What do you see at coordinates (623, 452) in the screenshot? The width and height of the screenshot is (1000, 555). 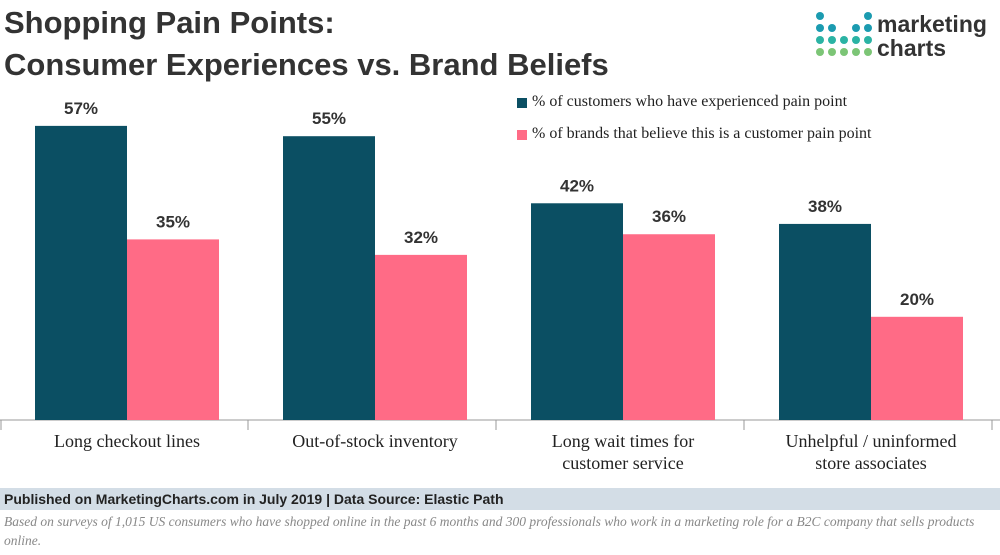 I see `x-tick-label: Long wait times for customer service` at bounding box center [623, 452].